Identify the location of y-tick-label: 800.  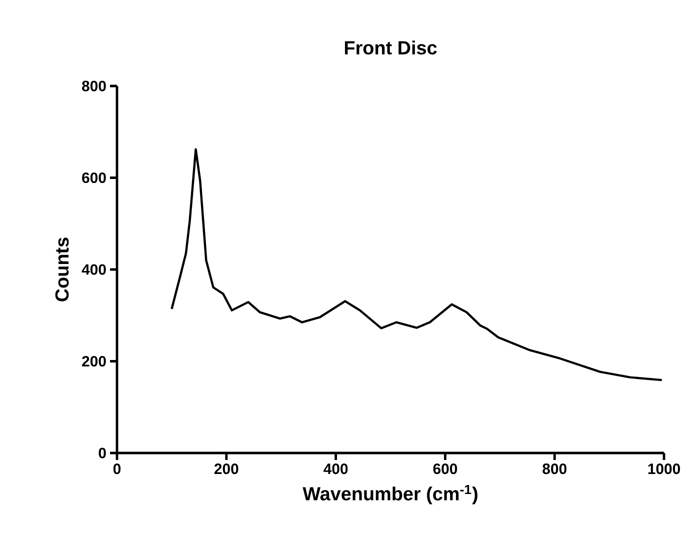
(94, 86).